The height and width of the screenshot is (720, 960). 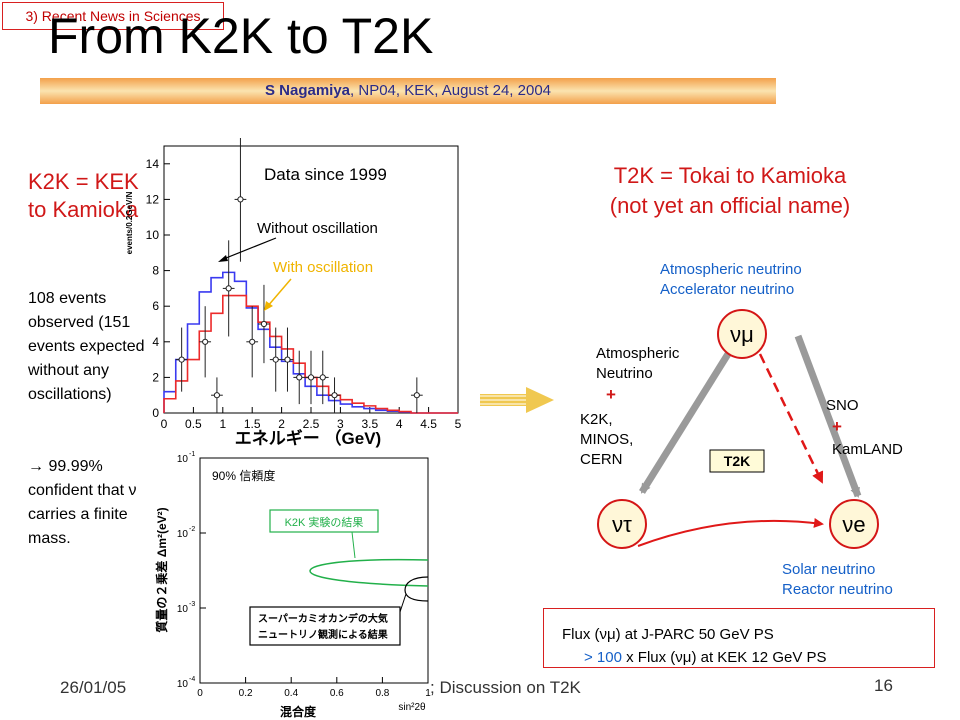 I want to click on contour-x-ticks: 0 0.2 0.4 0.6 0.8 1, so click(x=314, y=688).